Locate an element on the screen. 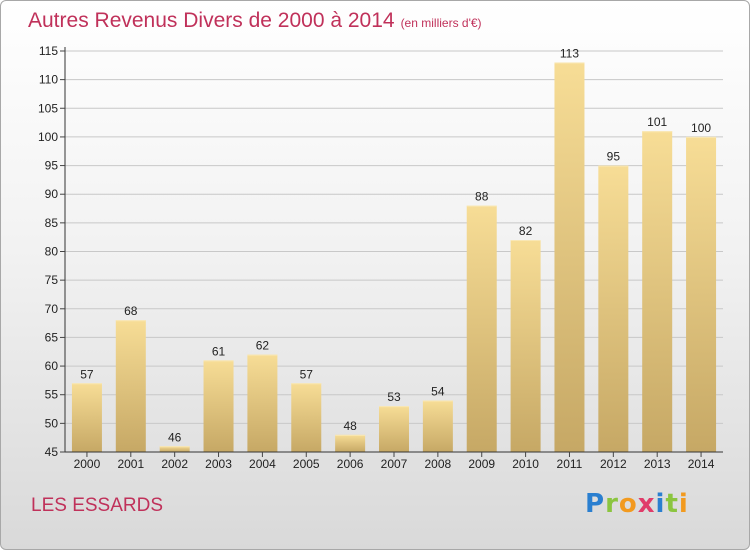 This screenshot has height=550, width=750. data-label: 100 is located at coordinates (701, 128).